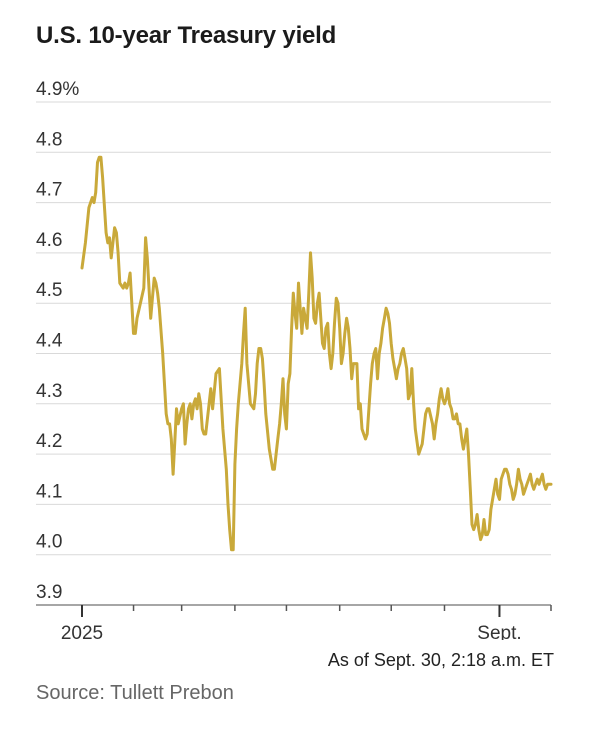  What do you see at coordinates (186, 35) in the screenshot?
I see `chart-title: U.S. 10-year Treasury yield` at bounding box center [186, 35].